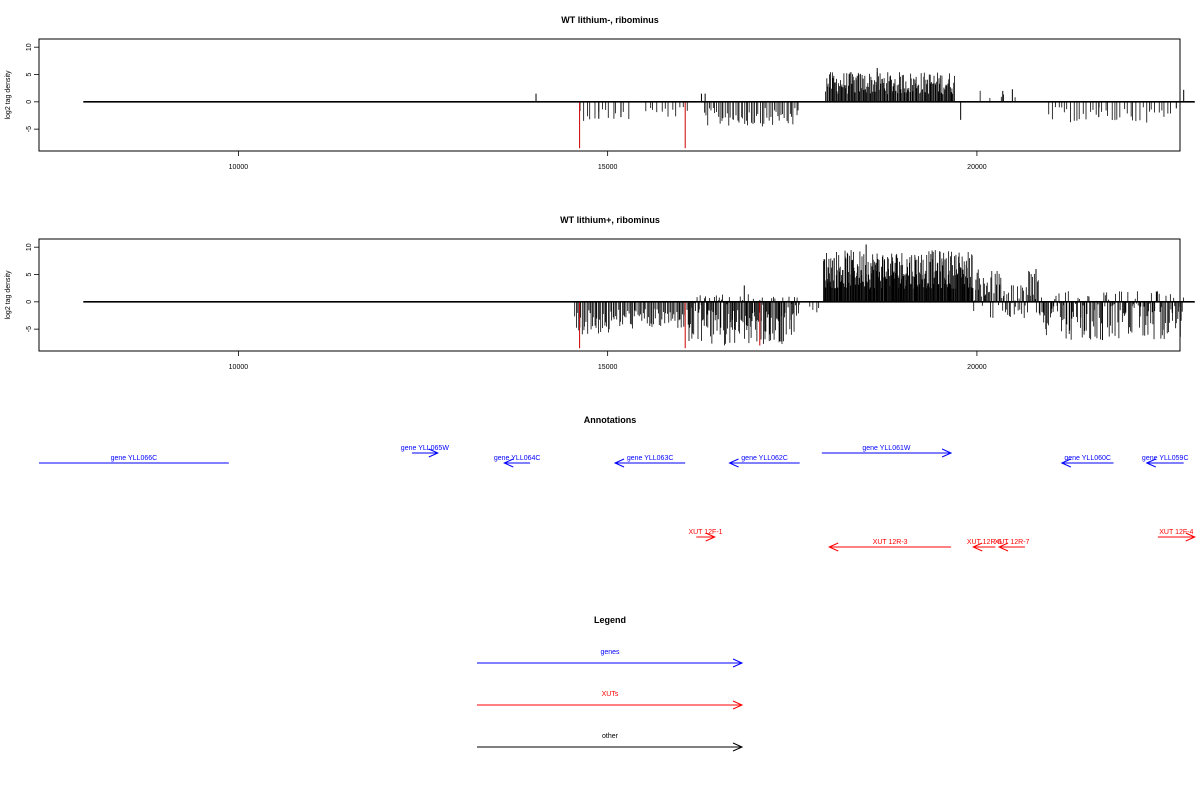 This screenshot has width=1200, height=800. Describe the element at coordinates (1087, 458) in the screenshot. I see `gene-label: gene YLL060C` at that location.